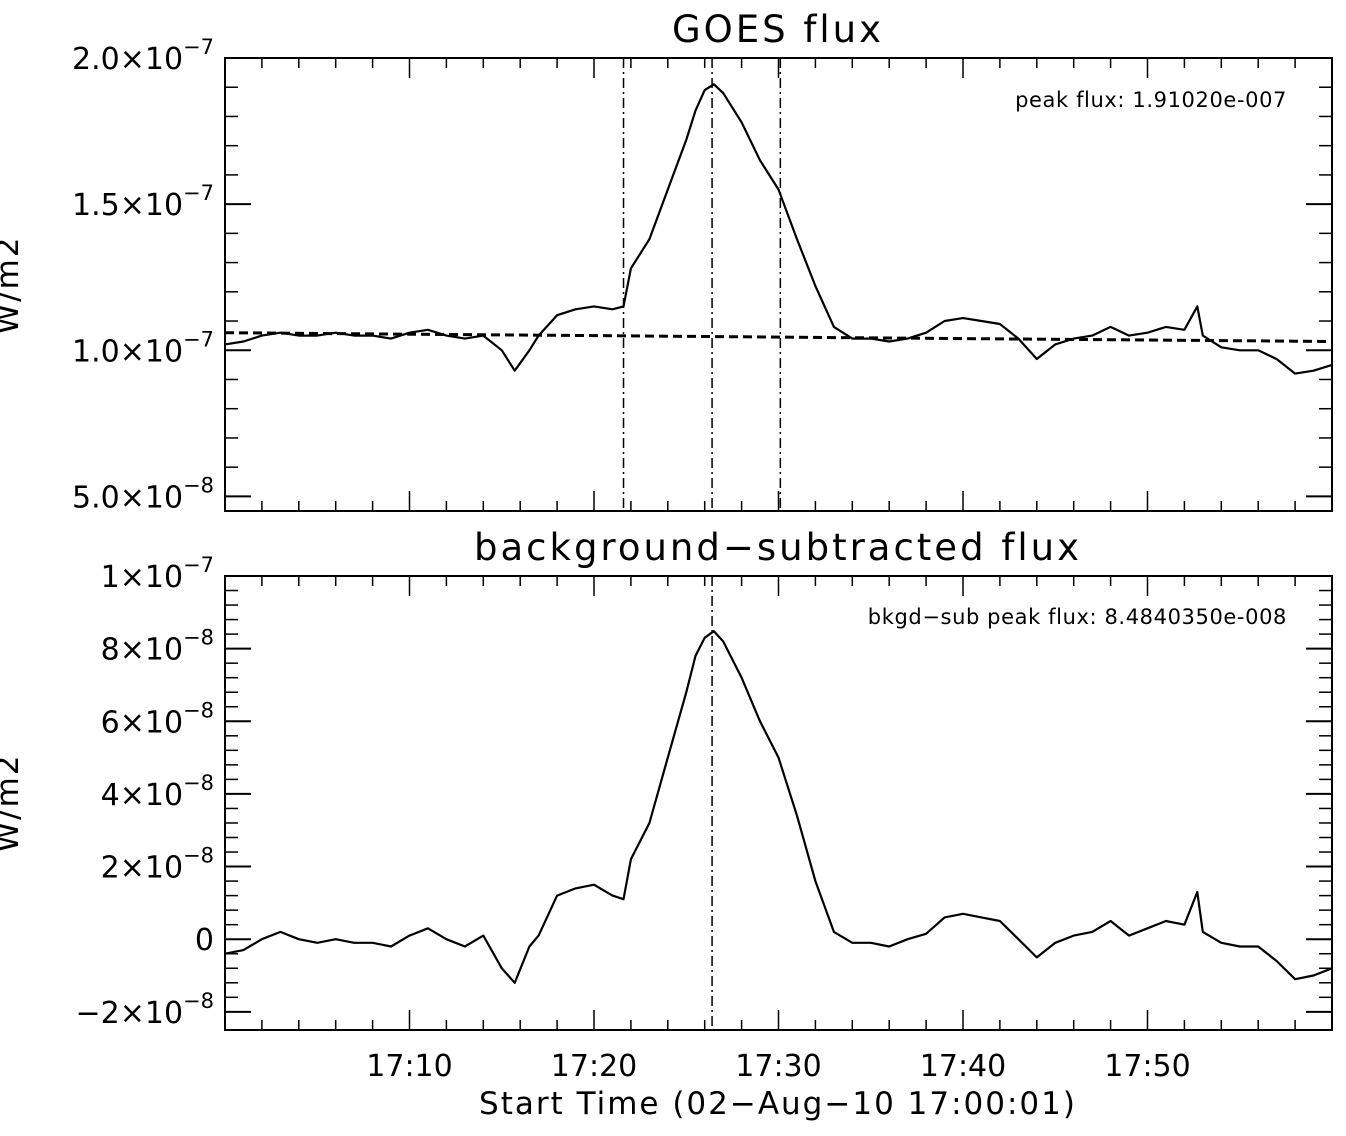 Image resolution: width=1346 pixels, height=1136 pixels. Describe the element at coordinates (143, 56) in the screenshot. I see `top-y-tick-label: 2.0×10⁻⁷` at that location.